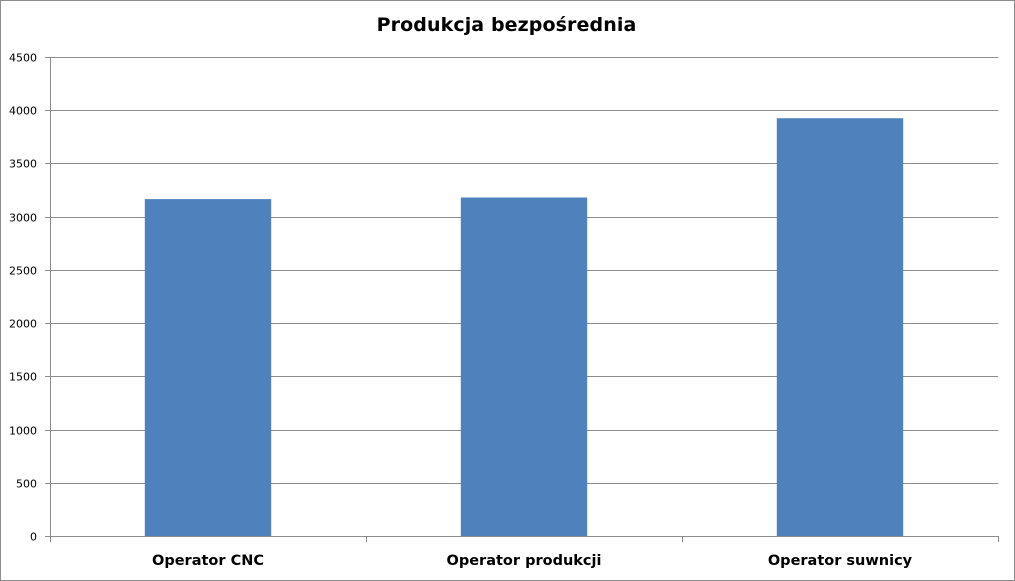 Image resolution: width=1015 pixels, height=581 pixels. I want to click on y-tick-label: 4500, so click(23, 58).